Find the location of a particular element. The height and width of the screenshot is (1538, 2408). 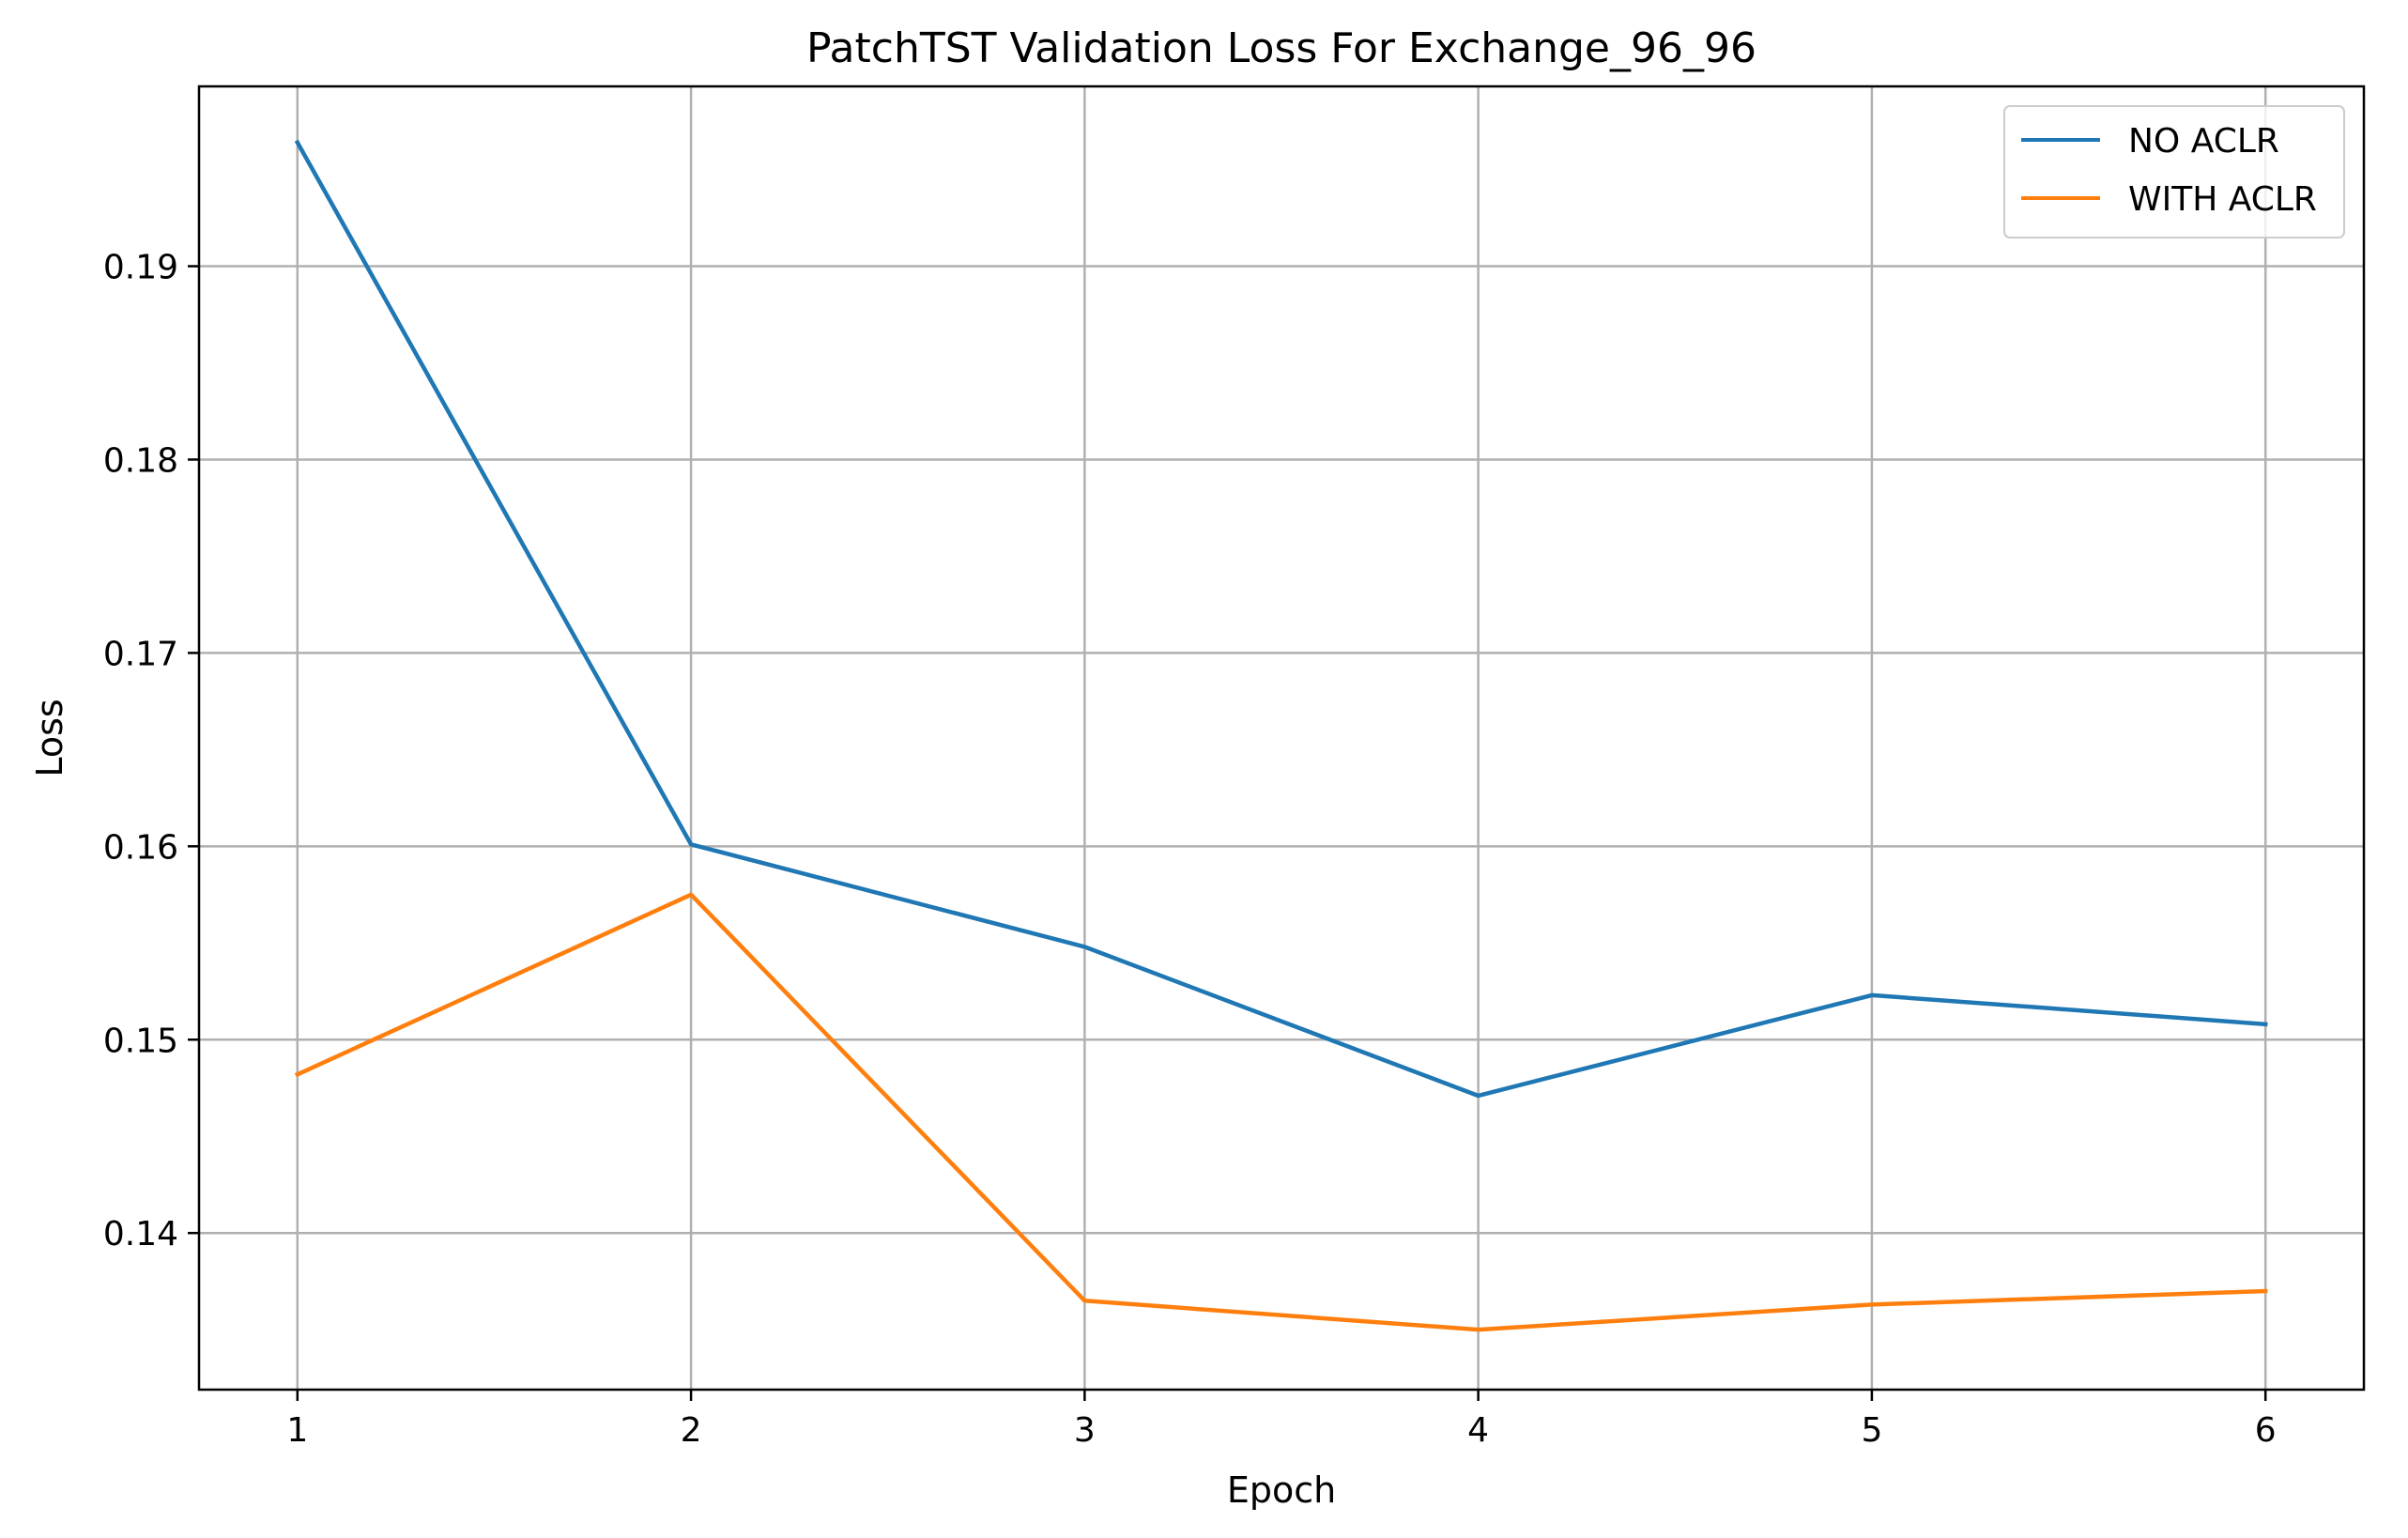

legend-label-no-aclr: NO ACLR is located at coordinates (2203, 141).